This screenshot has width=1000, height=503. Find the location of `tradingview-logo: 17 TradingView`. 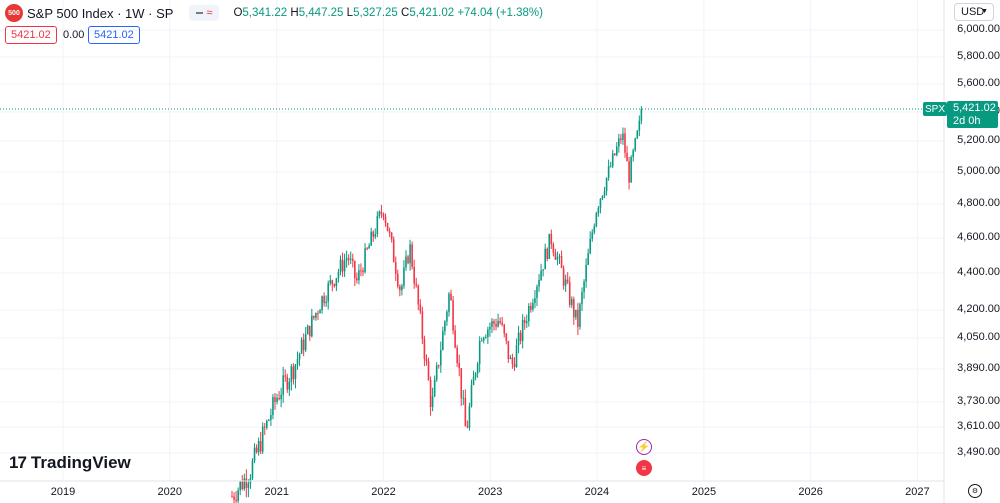

tradingview-logo: 17 TradingView is located at coordinates (70, 463).